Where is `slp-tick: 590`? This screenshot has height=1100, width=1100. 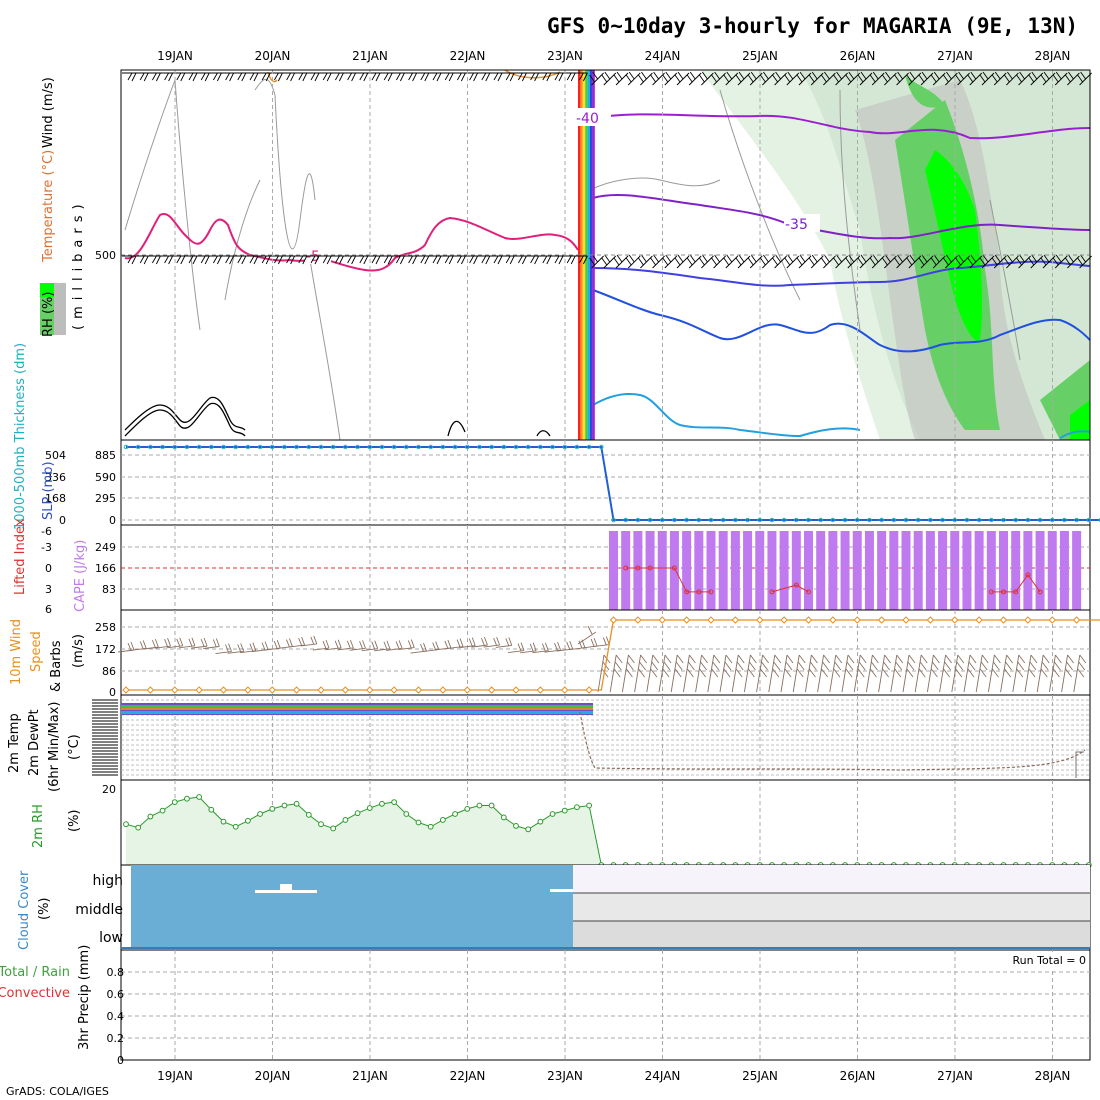
slp-tick: 590 is located at coordinates (105, 477).